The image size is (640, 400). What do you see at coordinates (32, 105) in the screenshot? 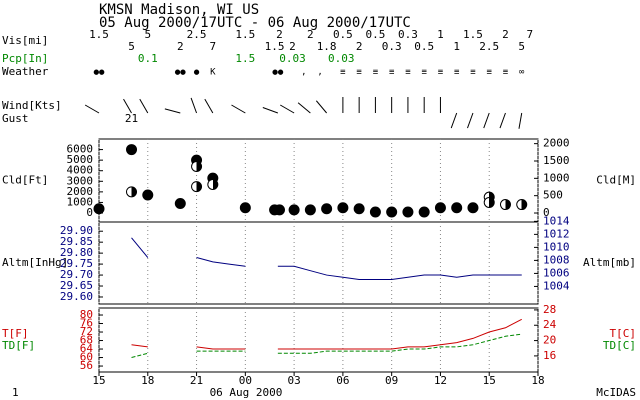
I see `row-label: Wind[Kts]` at bounding box center [32, 105].